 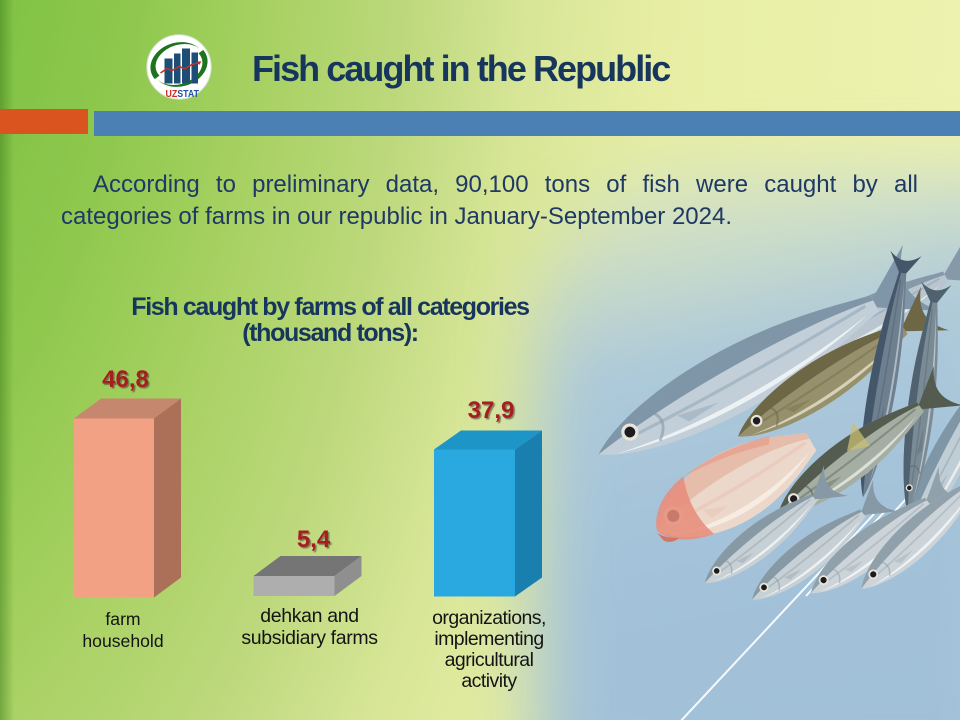 What do you see at coordinates (183, 94) in the screenshot?
I see `svg-text: UZSTAT` at bounding box center [183, 94].